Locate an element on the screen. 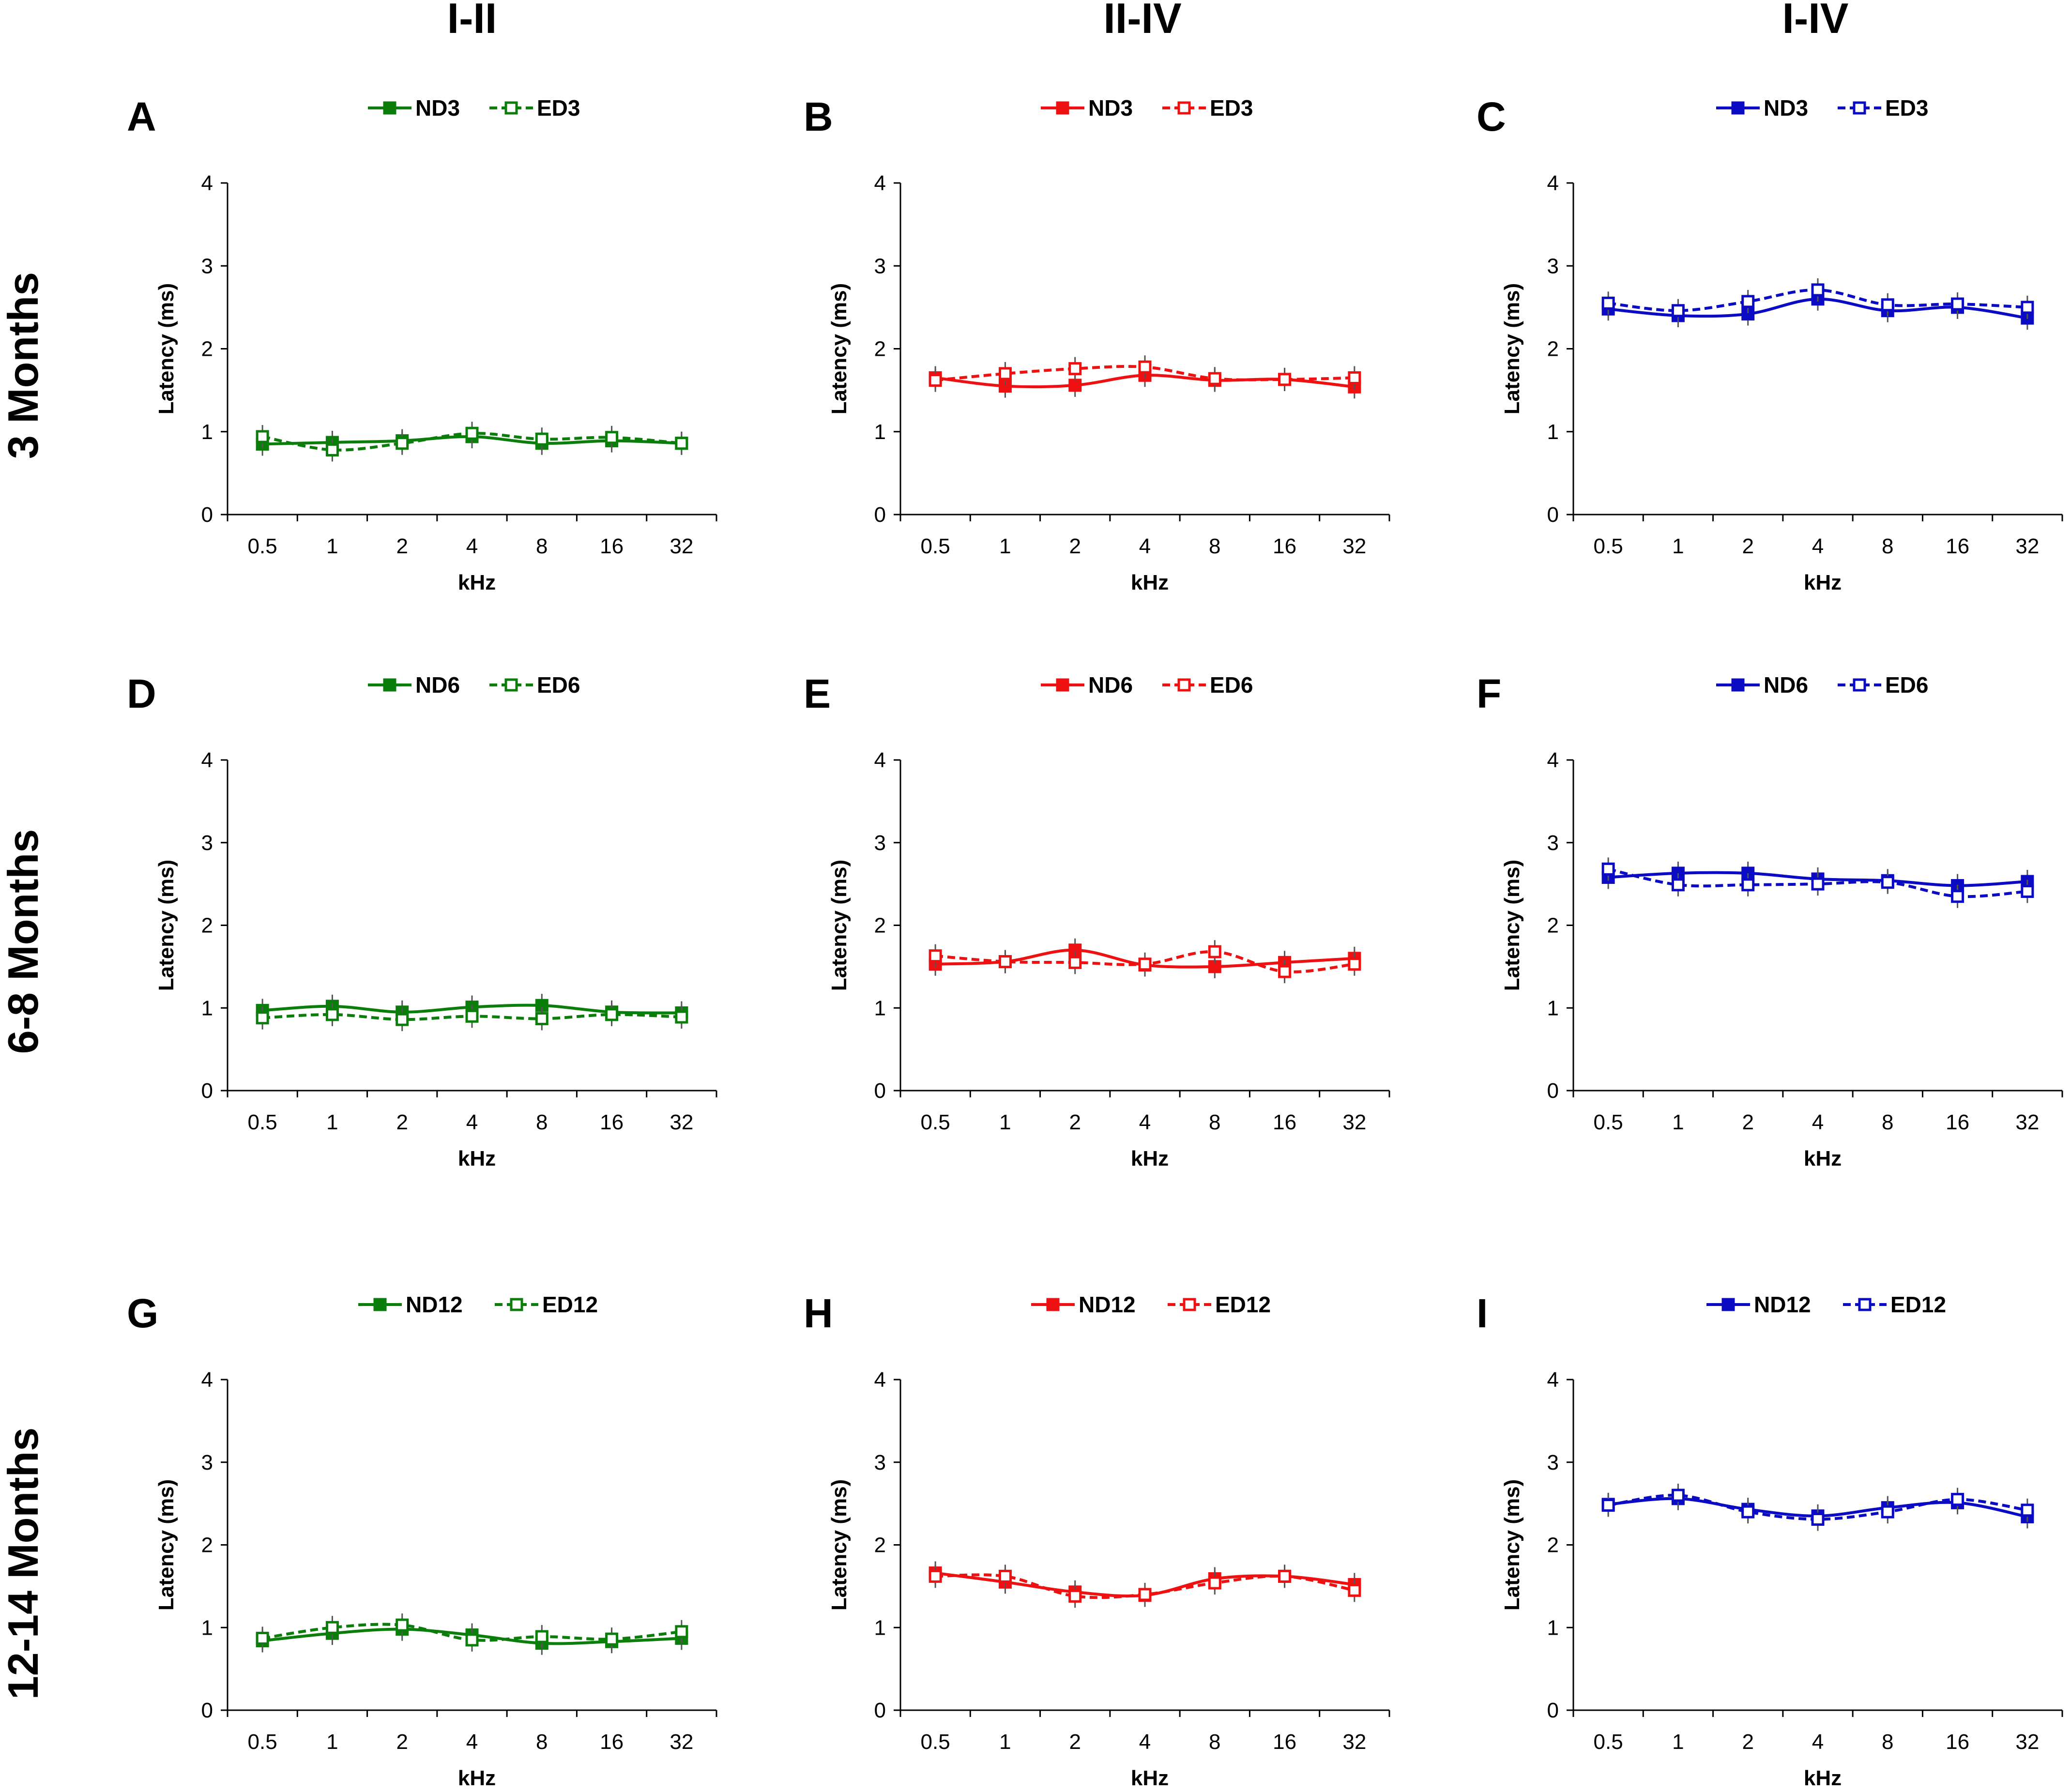  panel-b: B ND3 ED3 0 1 2 3 4 0.5 1 2 4 8 16 32 kHz Latency (ms) is located at coordinates (1097, 344).